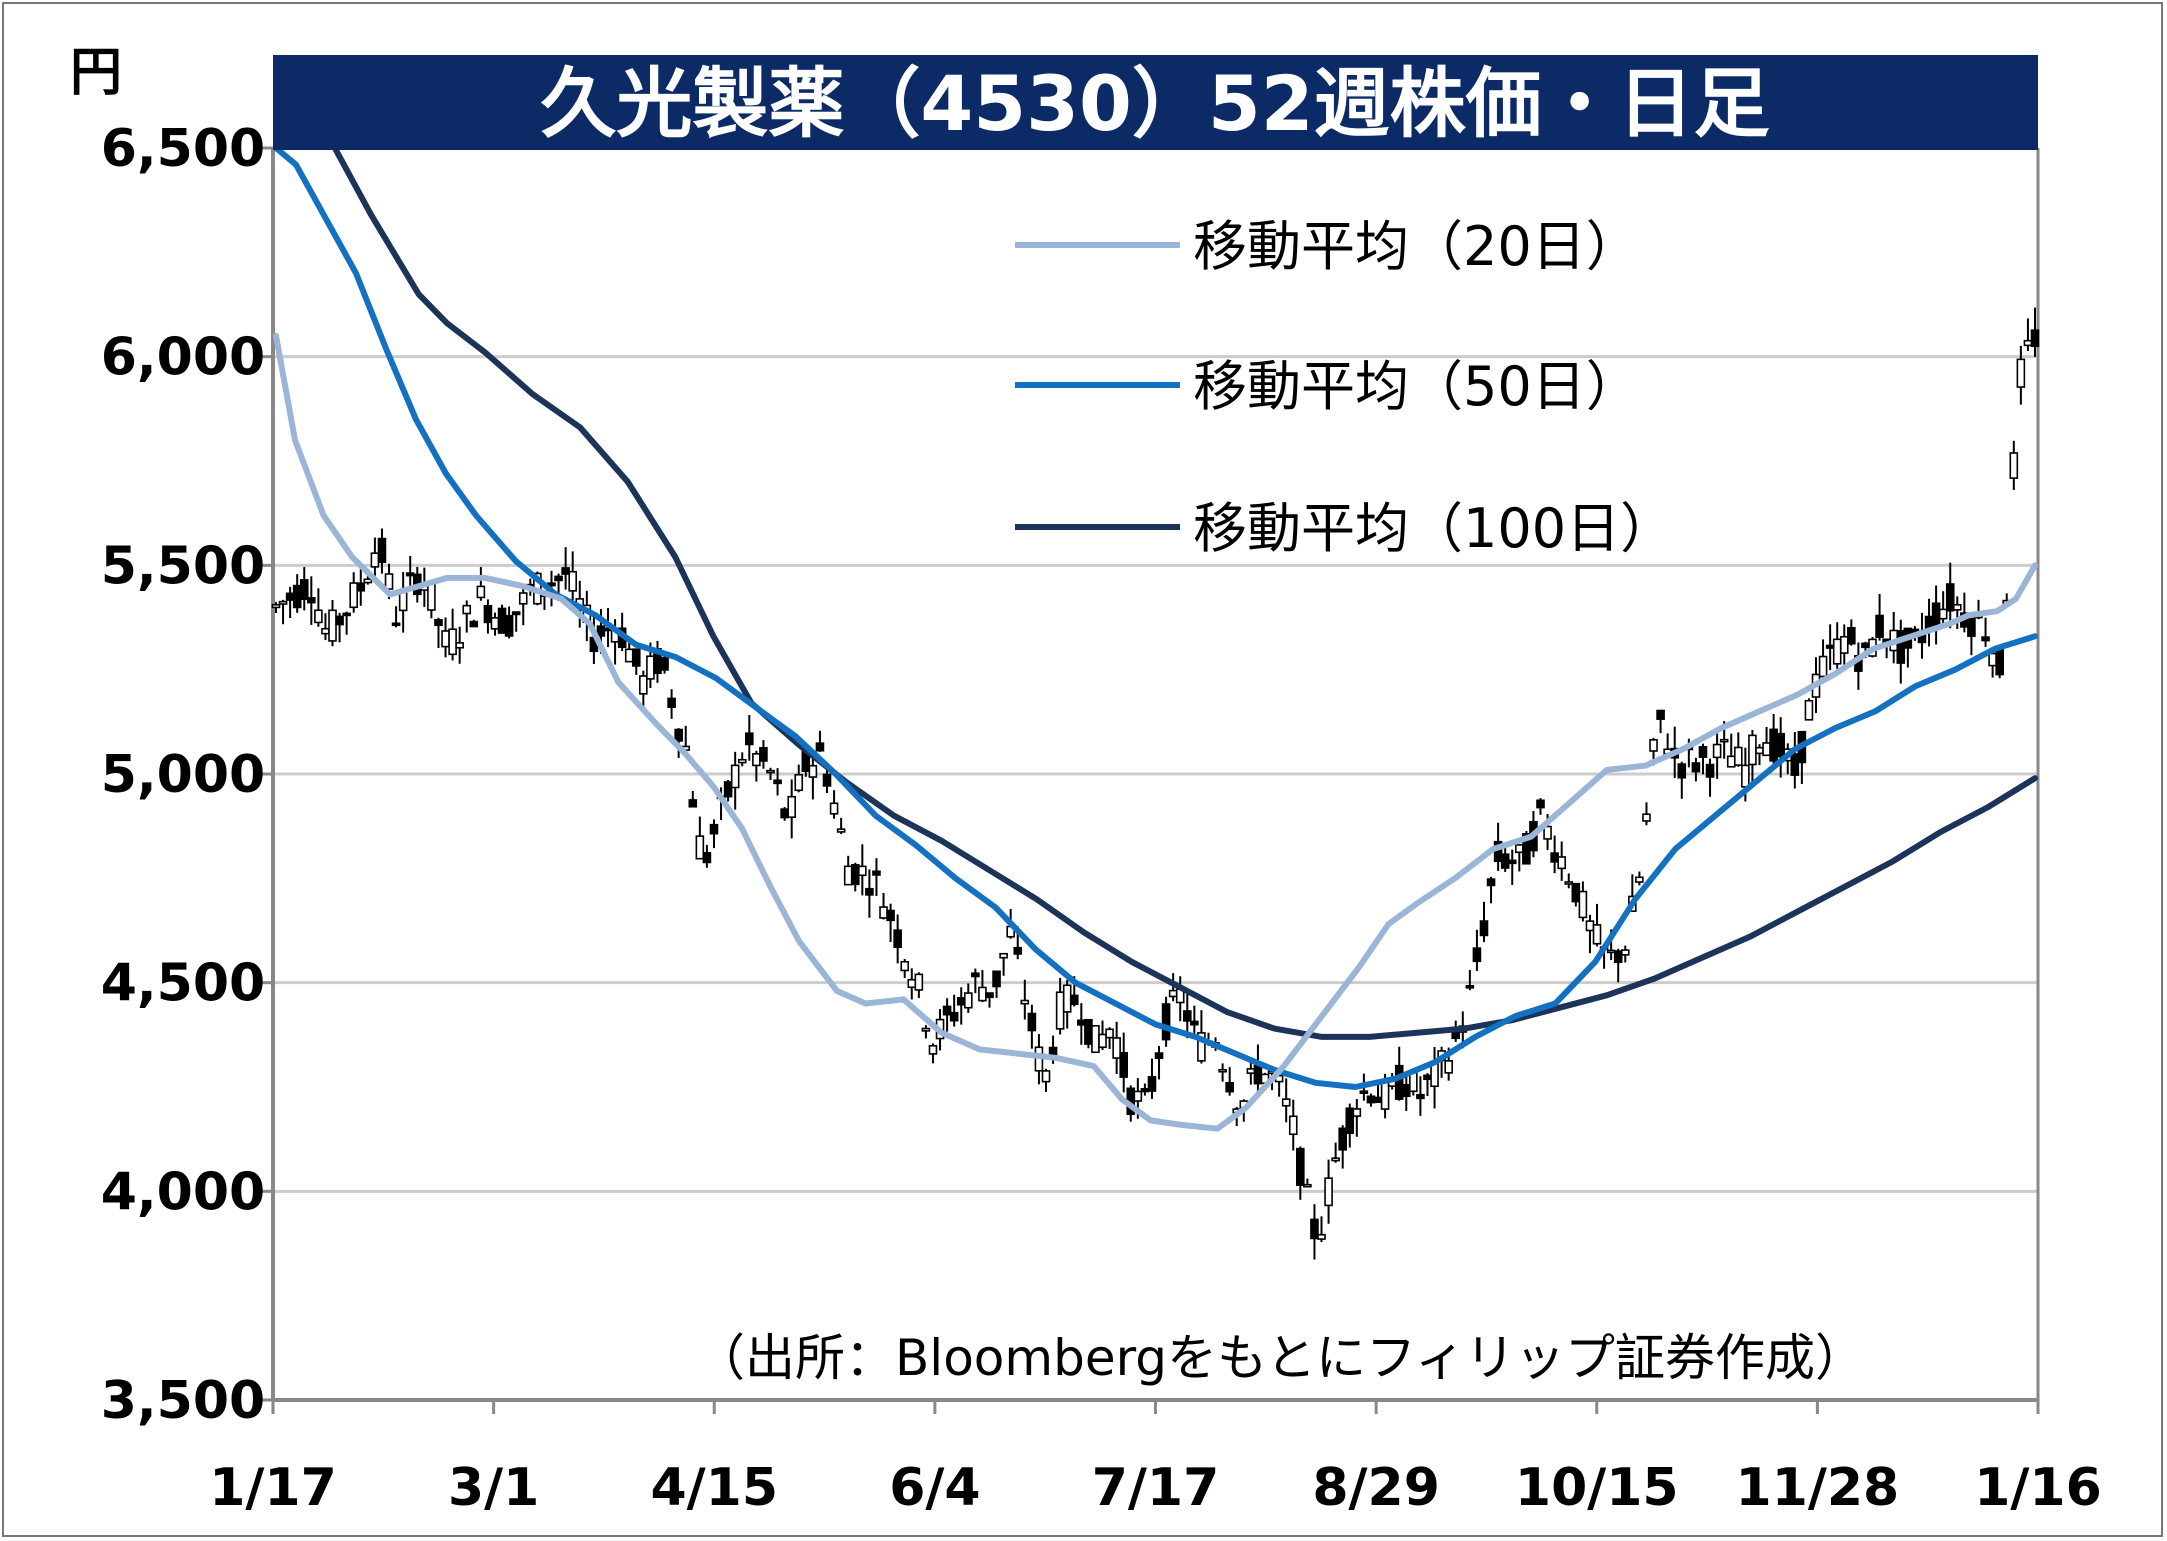 The height and width of the screenshot is (1541, 2167). Describe the element at coordinates (183, 358) in the screenshot. I see `y-tick-label: 6,000` at that location.